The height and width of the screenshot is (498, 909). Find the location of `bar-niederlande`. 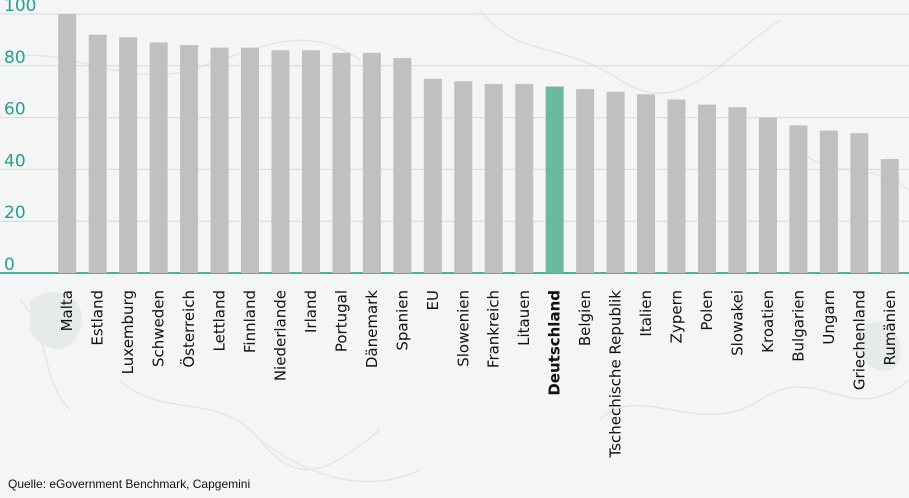

bar-niederlande is located at coordinates (280, 162).